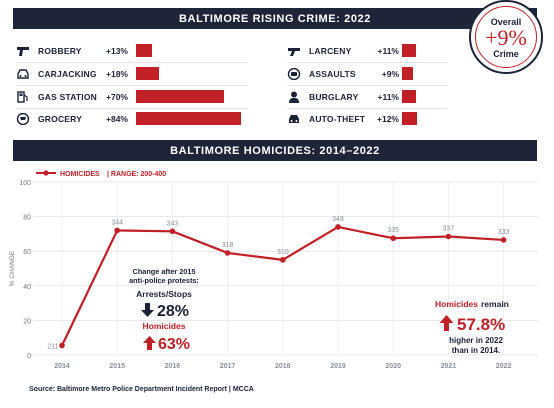 The height and width of the screenshot is (408, 554). Describe the element at coordinates (164, 294) in the screenshot. I see `arrests-label: Arrests/Stops` at that location.